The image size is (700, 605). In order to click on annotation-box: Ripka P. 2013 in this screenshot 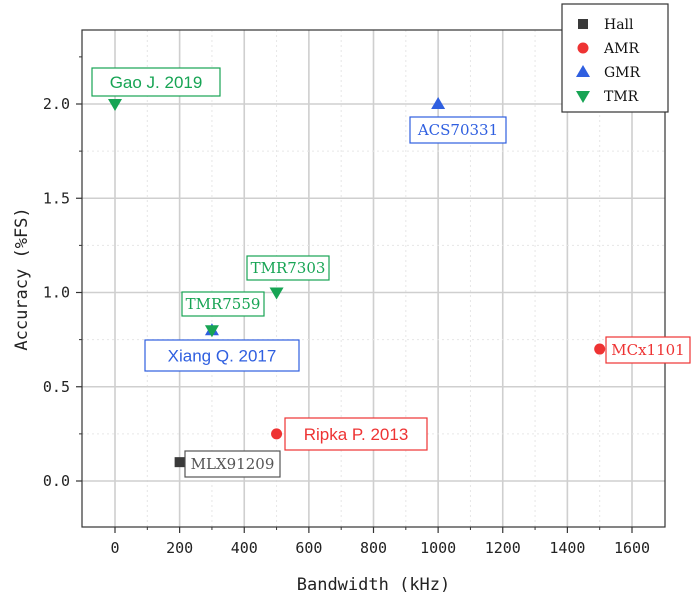, I will do `click(356, 434)`.